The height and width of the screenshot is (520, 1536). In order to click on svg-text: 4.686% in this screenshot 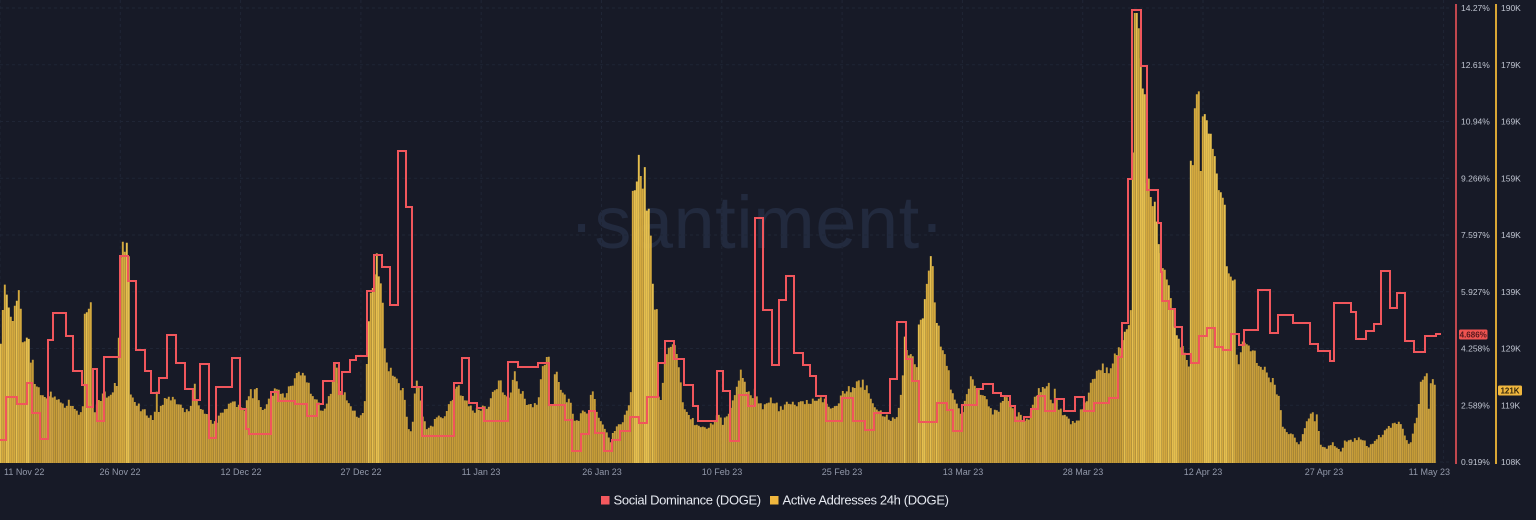, I will do `click(1473, 335)`.